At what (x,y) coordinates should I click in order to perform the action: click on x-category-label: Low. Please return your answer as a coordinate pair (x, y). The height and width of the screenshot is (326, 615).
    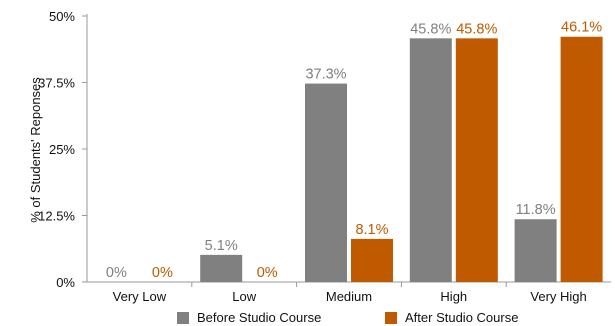
    Looking at the image, I should click on (244, 296).